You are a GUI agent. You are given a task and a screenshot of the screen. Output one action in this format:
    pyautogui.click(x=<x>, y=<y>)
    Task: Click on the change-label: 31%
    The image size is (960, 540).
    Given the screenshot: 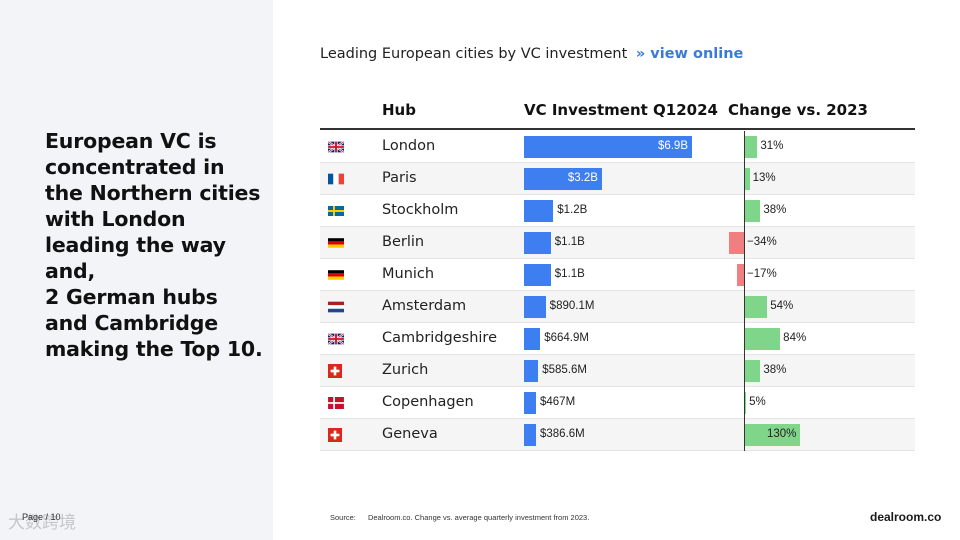 What is the action you would take?
    pyautogui.click(x=772, y=146)
    